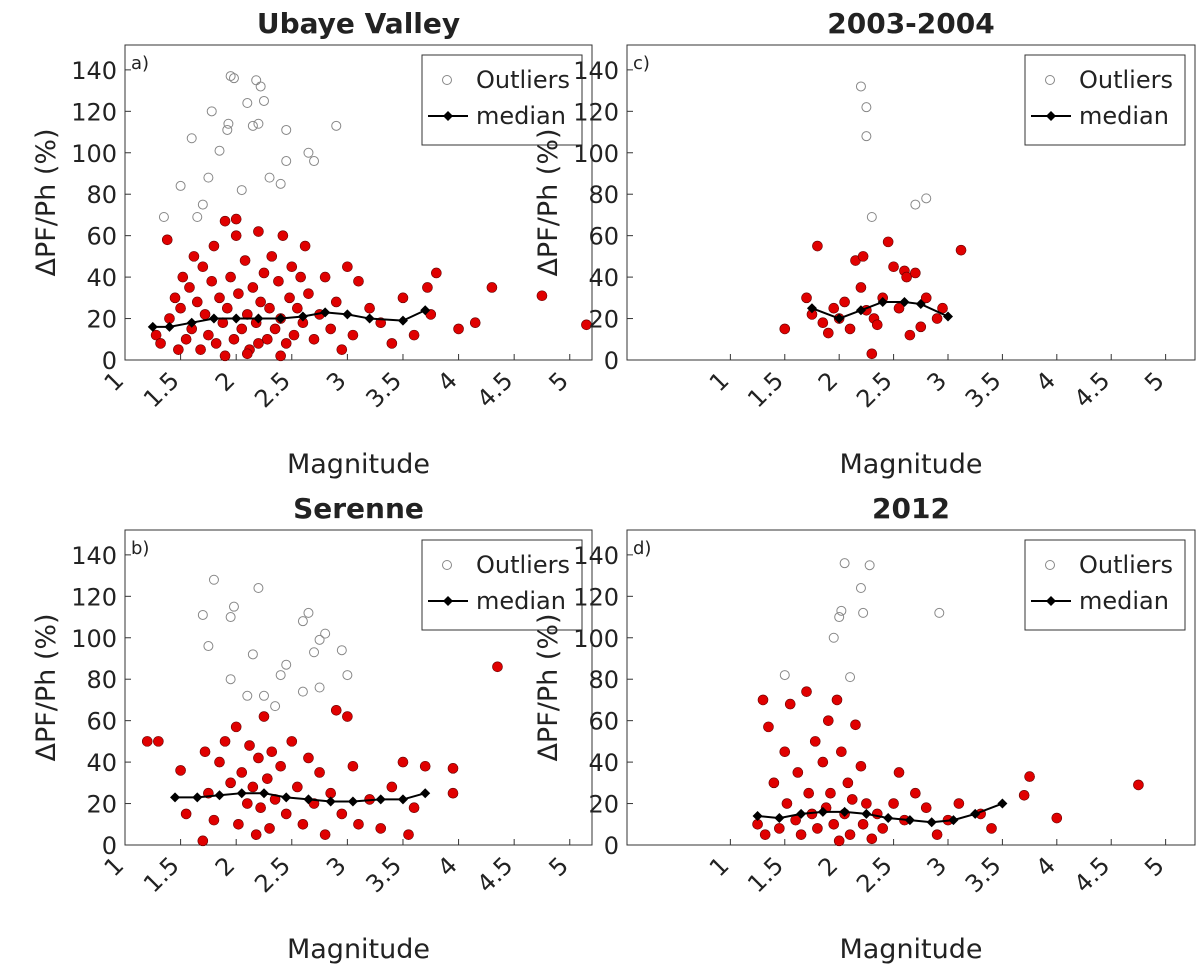 This screenshot has height=973, width=1198. What do you see at coordinates (911, 508) in the screenshot?
I see `chart-title: 2012` at bounding box center [911, 508].